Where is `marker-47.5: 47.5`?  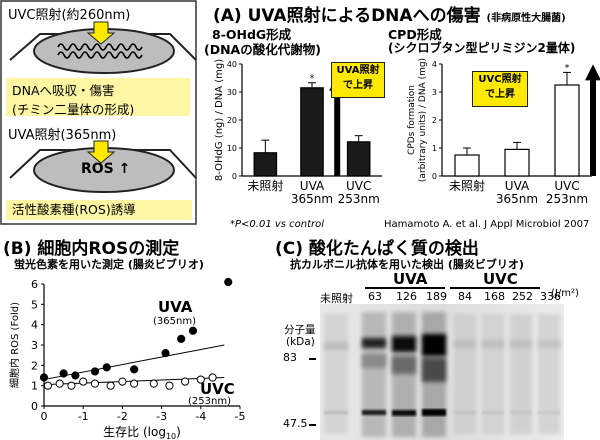
marker-47.5: 47.5 is located at coordinates (295, 423).